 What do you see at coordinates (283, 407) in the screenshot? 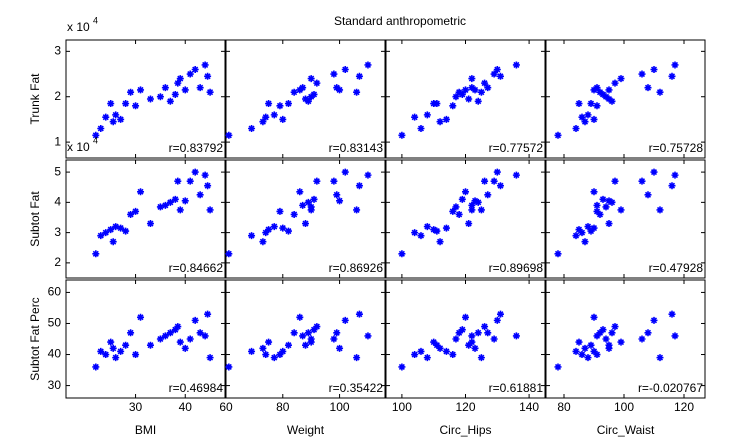
I see `x-tick-label: 80` at bounding box center [283, 407].